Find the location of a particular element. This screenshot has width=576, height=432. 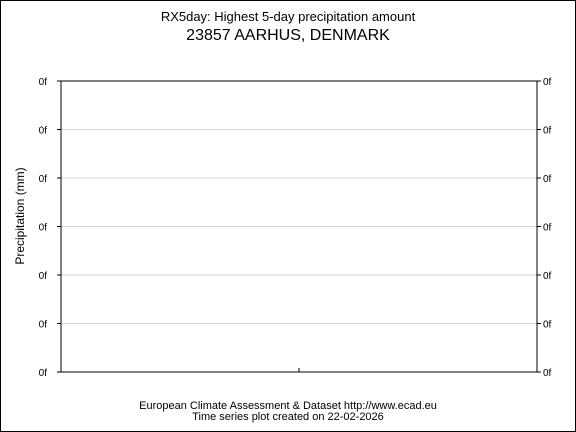

footer-created: Time series plot created on 22-02-2026 is located at coordinates (288, 417).